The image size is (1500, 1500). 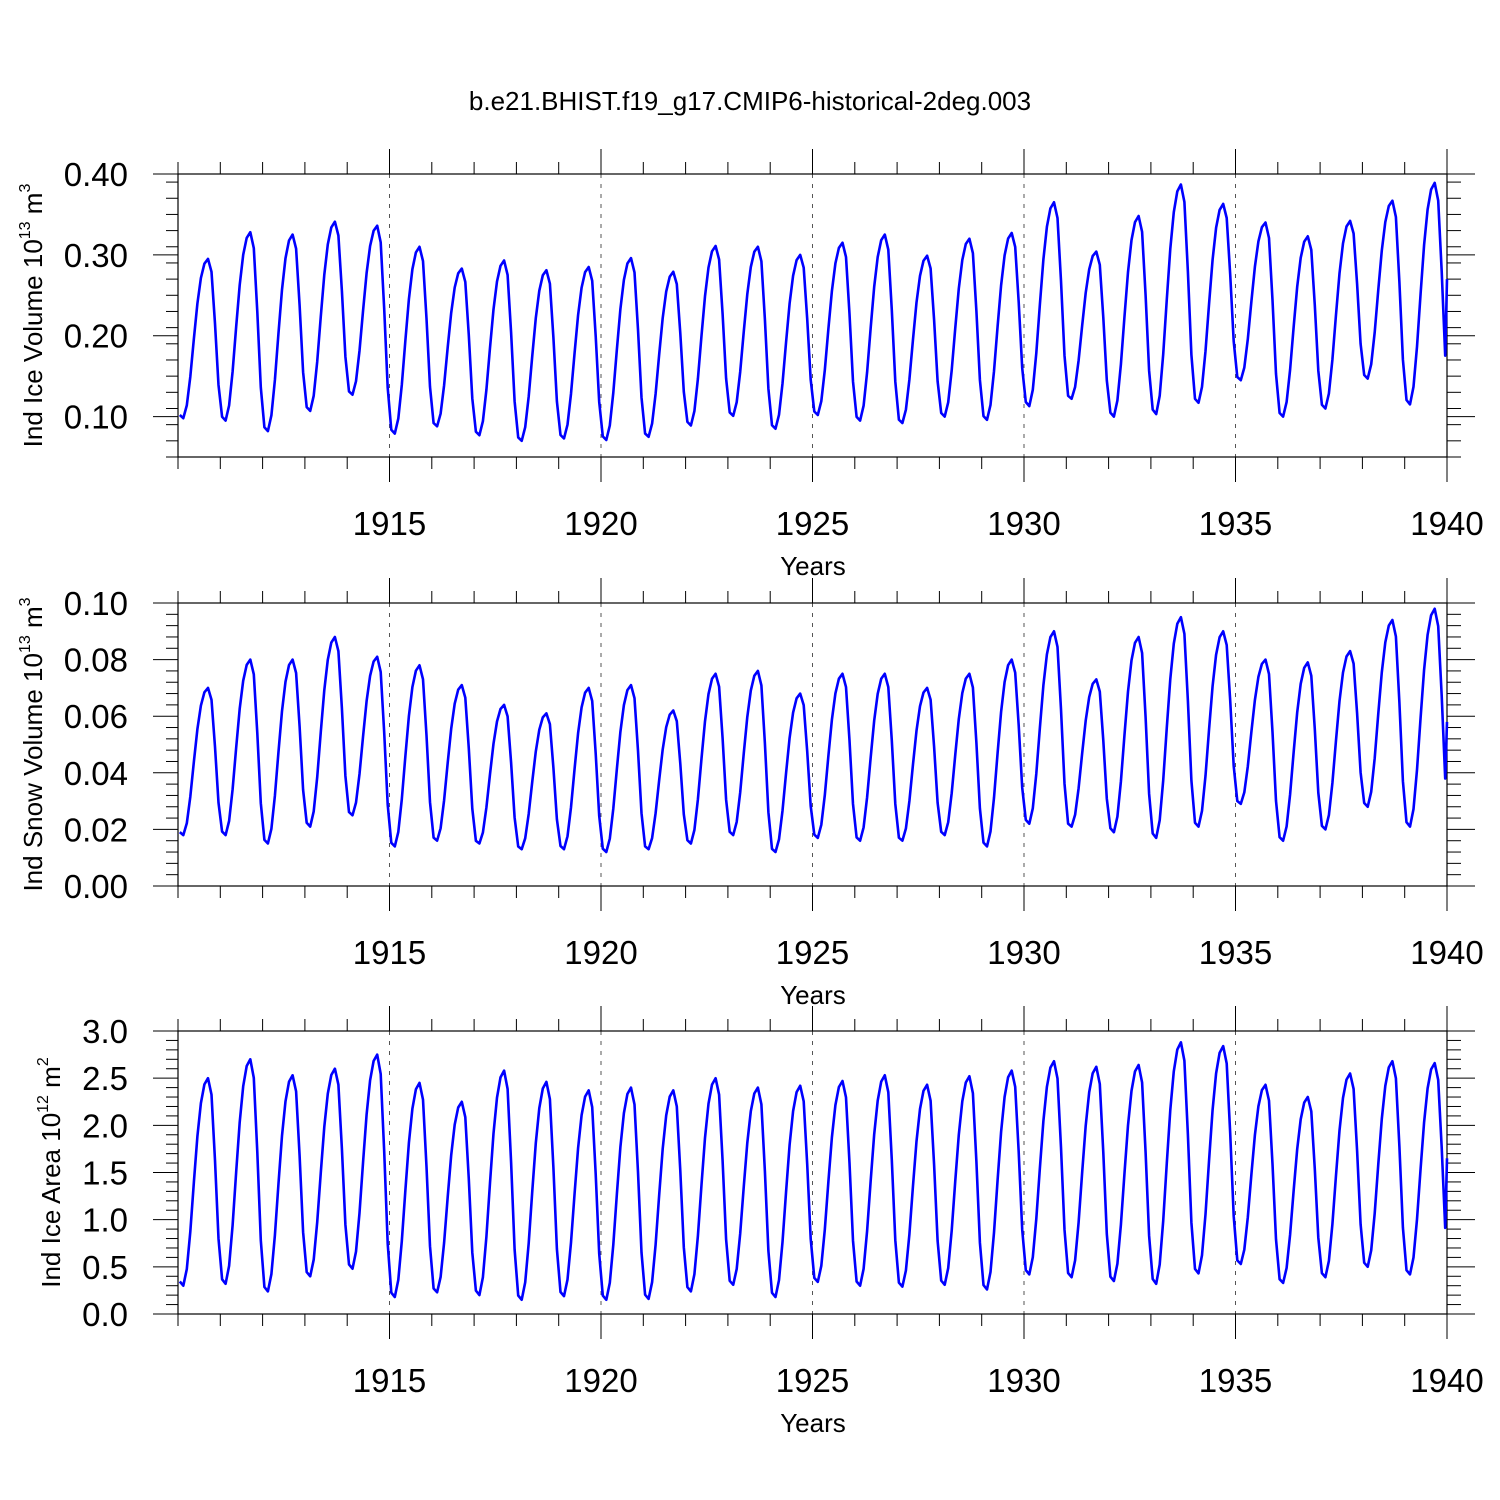 I want to click on y-tick-label: 1.5, so click(x=105, y=1173).